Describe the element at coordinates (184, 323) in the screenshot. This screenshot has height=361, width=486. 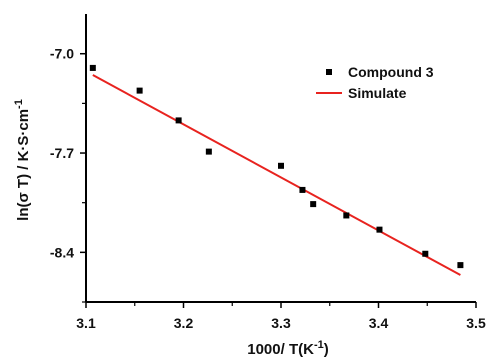
I see `x-tick-label: 3.2` at that location.